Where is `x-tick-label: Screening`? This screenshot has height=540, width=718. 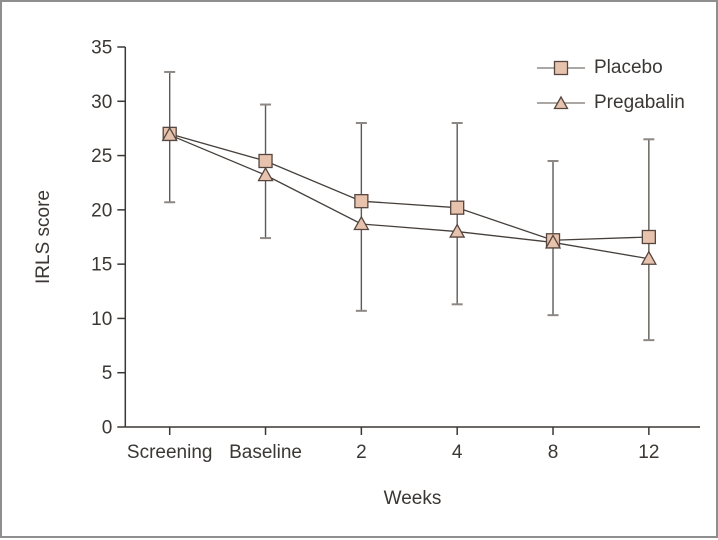 x-tick-label: Screening is located at coordinates (170, 452).